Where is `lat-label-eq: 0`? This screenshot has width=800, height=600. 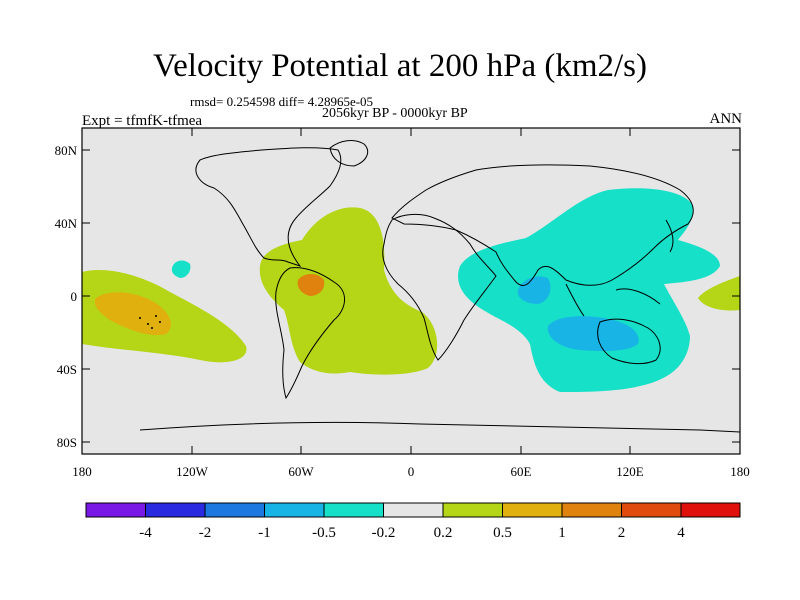
lat-label-eq: 0 is located at coordinates (74, 296).